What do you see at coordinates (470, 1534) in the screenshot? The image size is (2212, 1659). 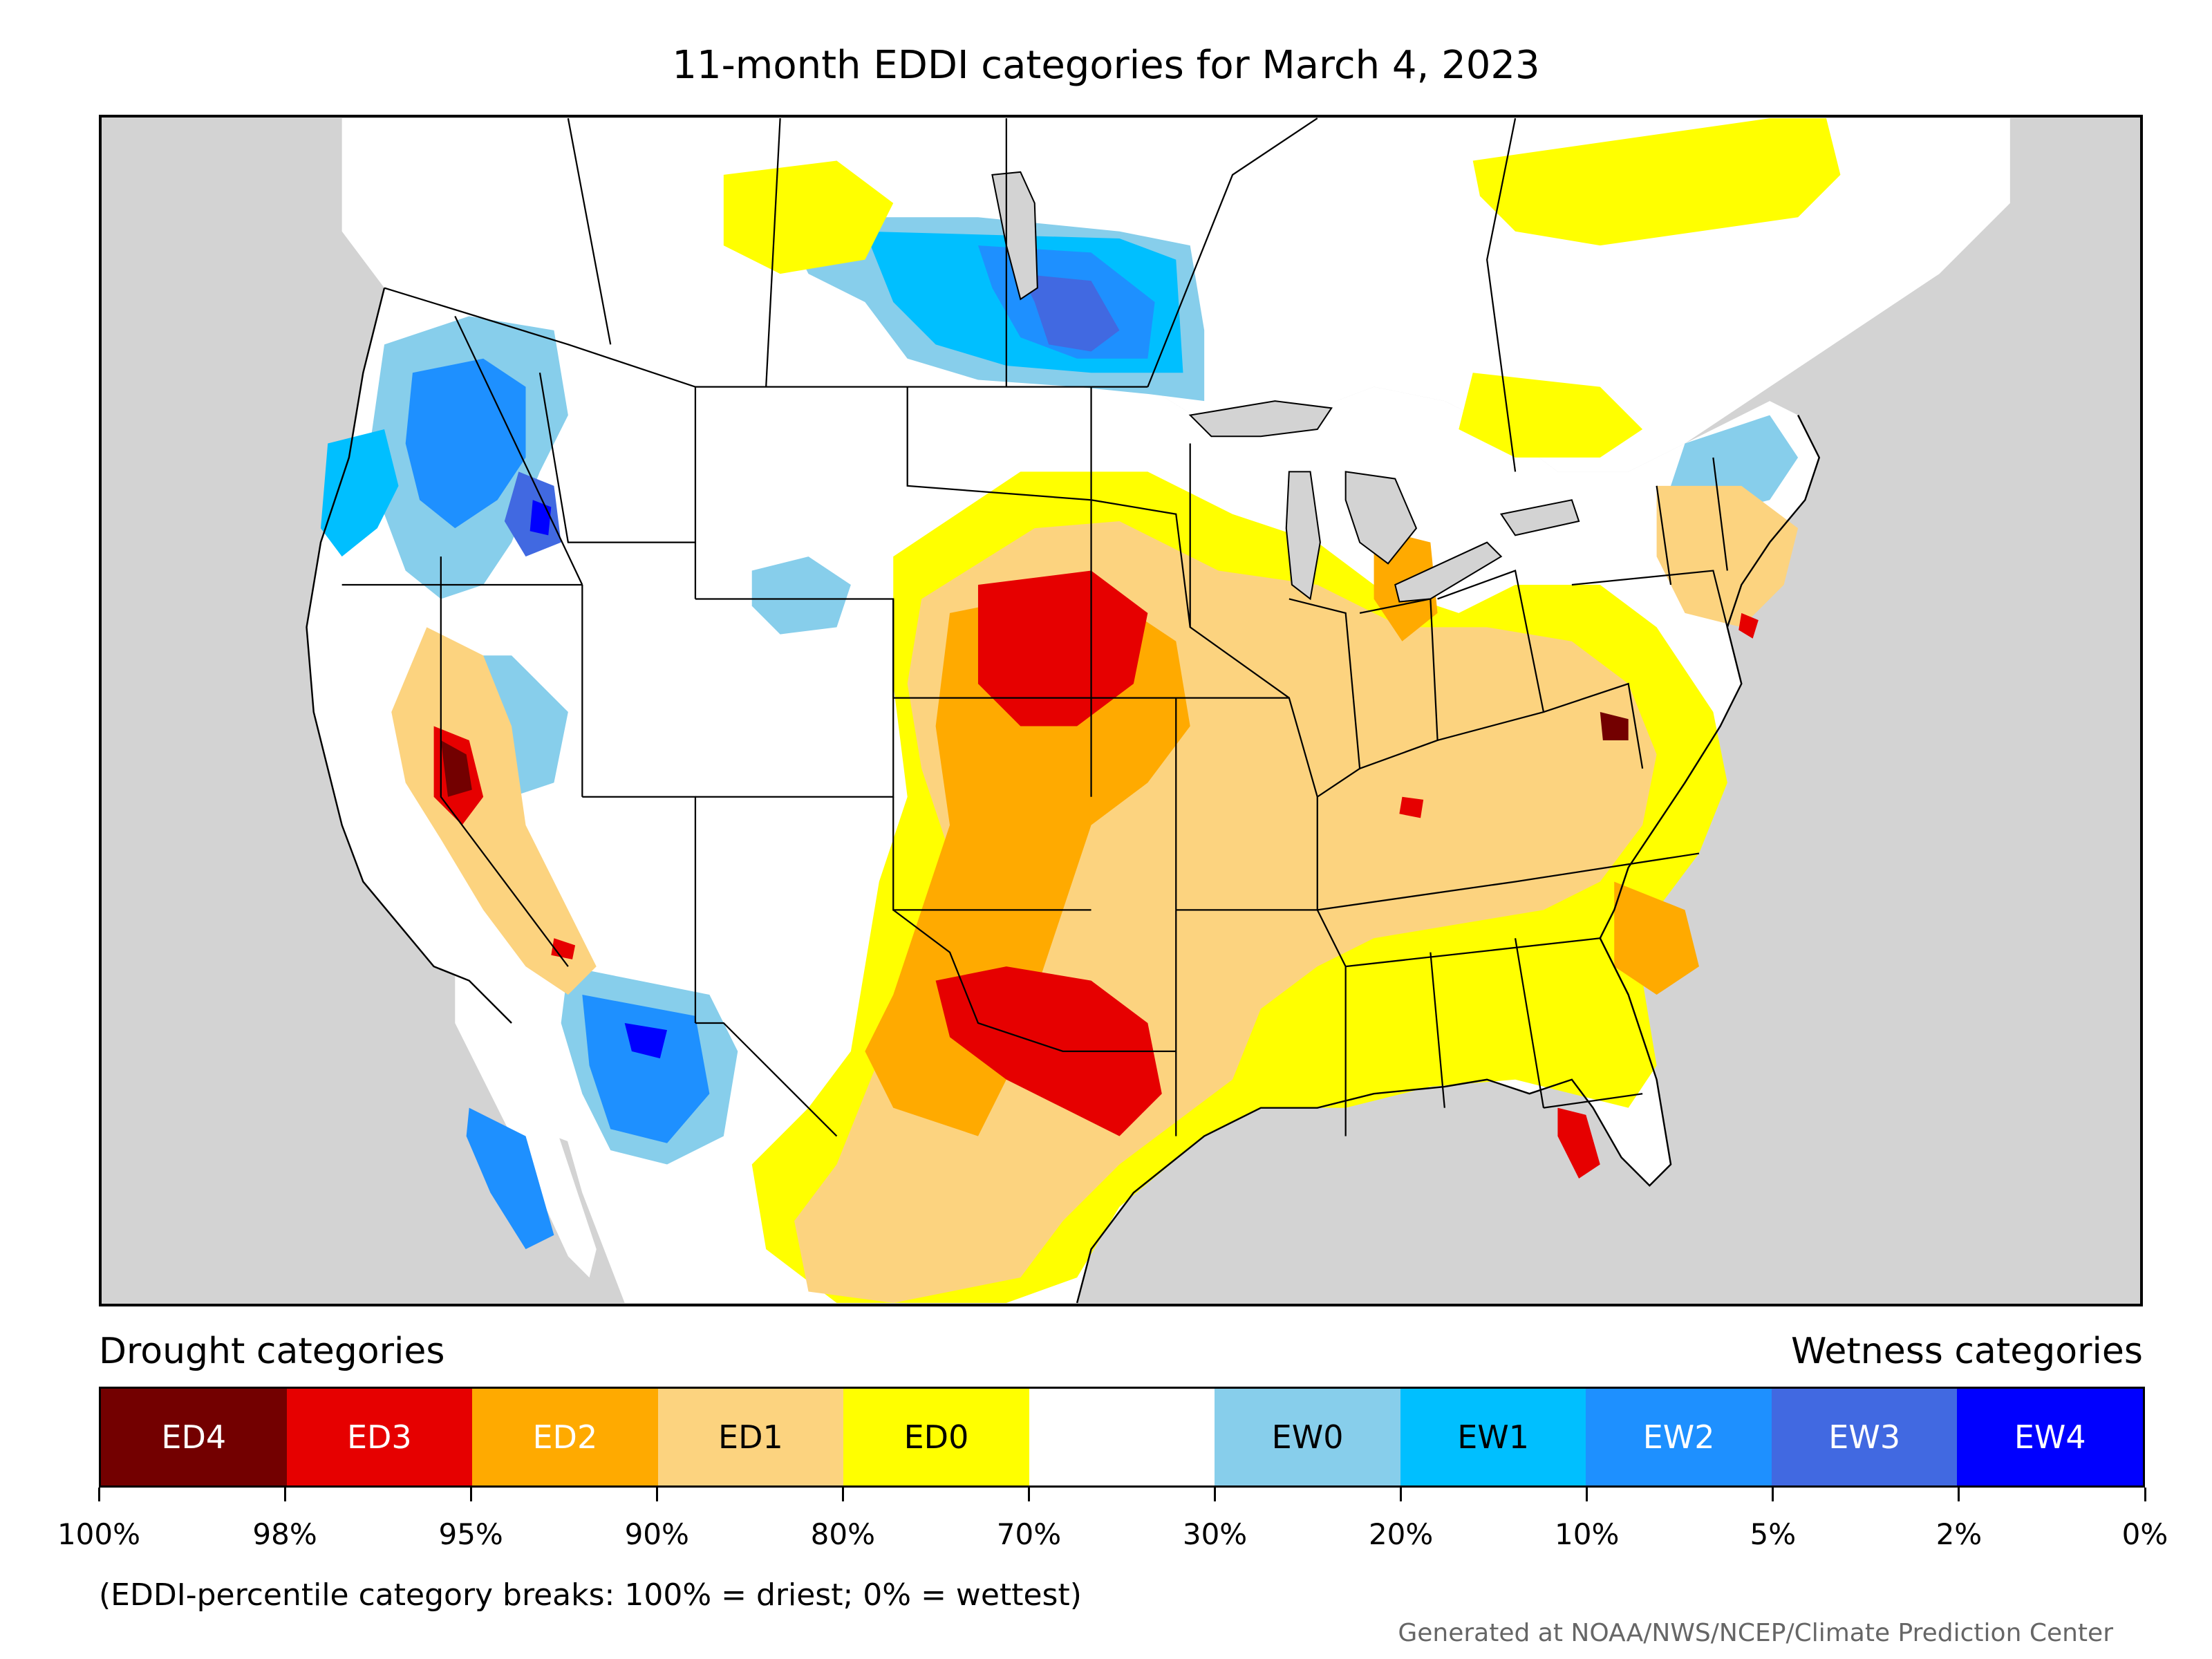 I see `colorbar-tick-label: 95%` at bounding box center [470, 1534].